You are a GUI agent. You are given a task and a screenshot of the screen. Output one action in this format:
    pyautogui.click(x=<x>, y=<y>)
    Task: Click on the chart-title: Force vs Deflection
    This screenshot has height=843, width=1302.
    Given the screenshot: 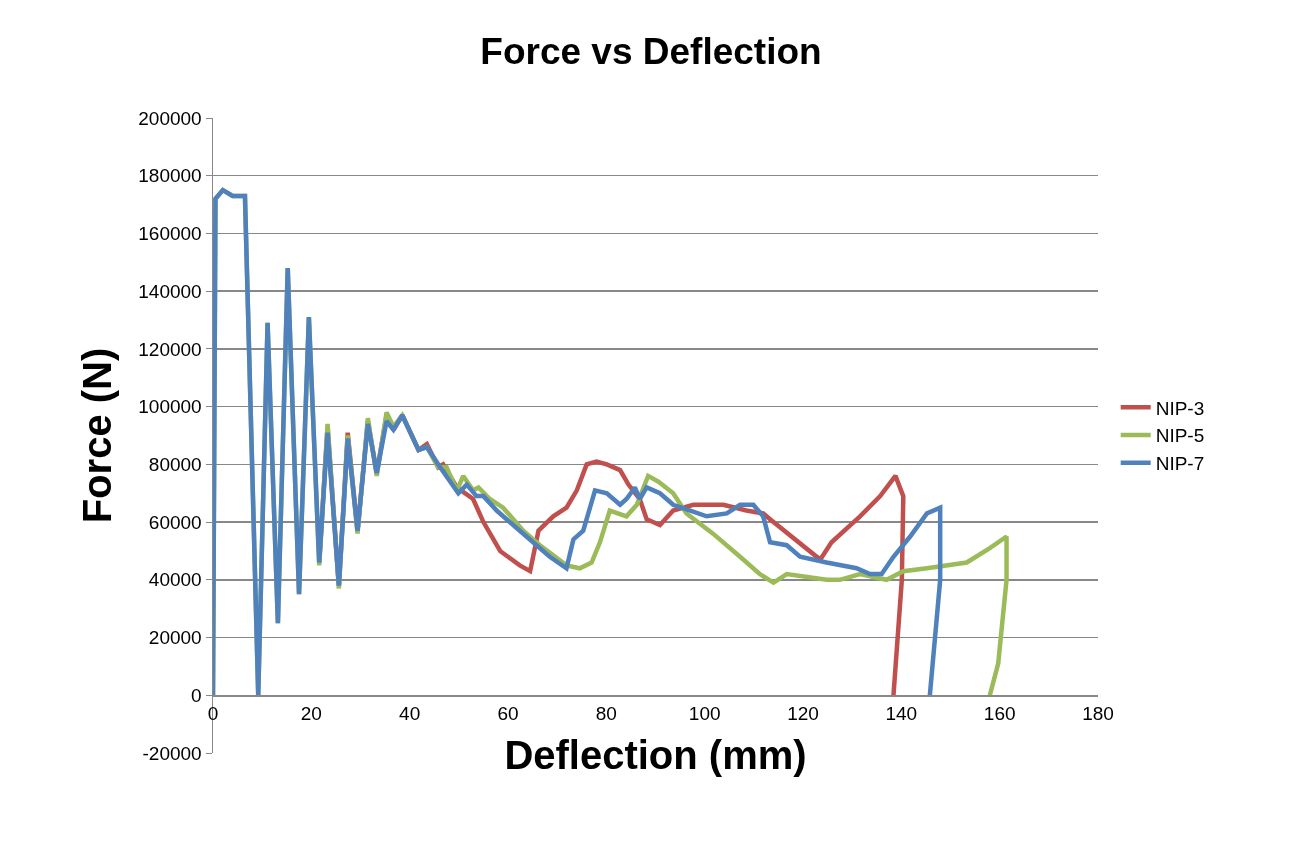 What is the action you would take?
    pyautogui.click(x=651, y=51)
    